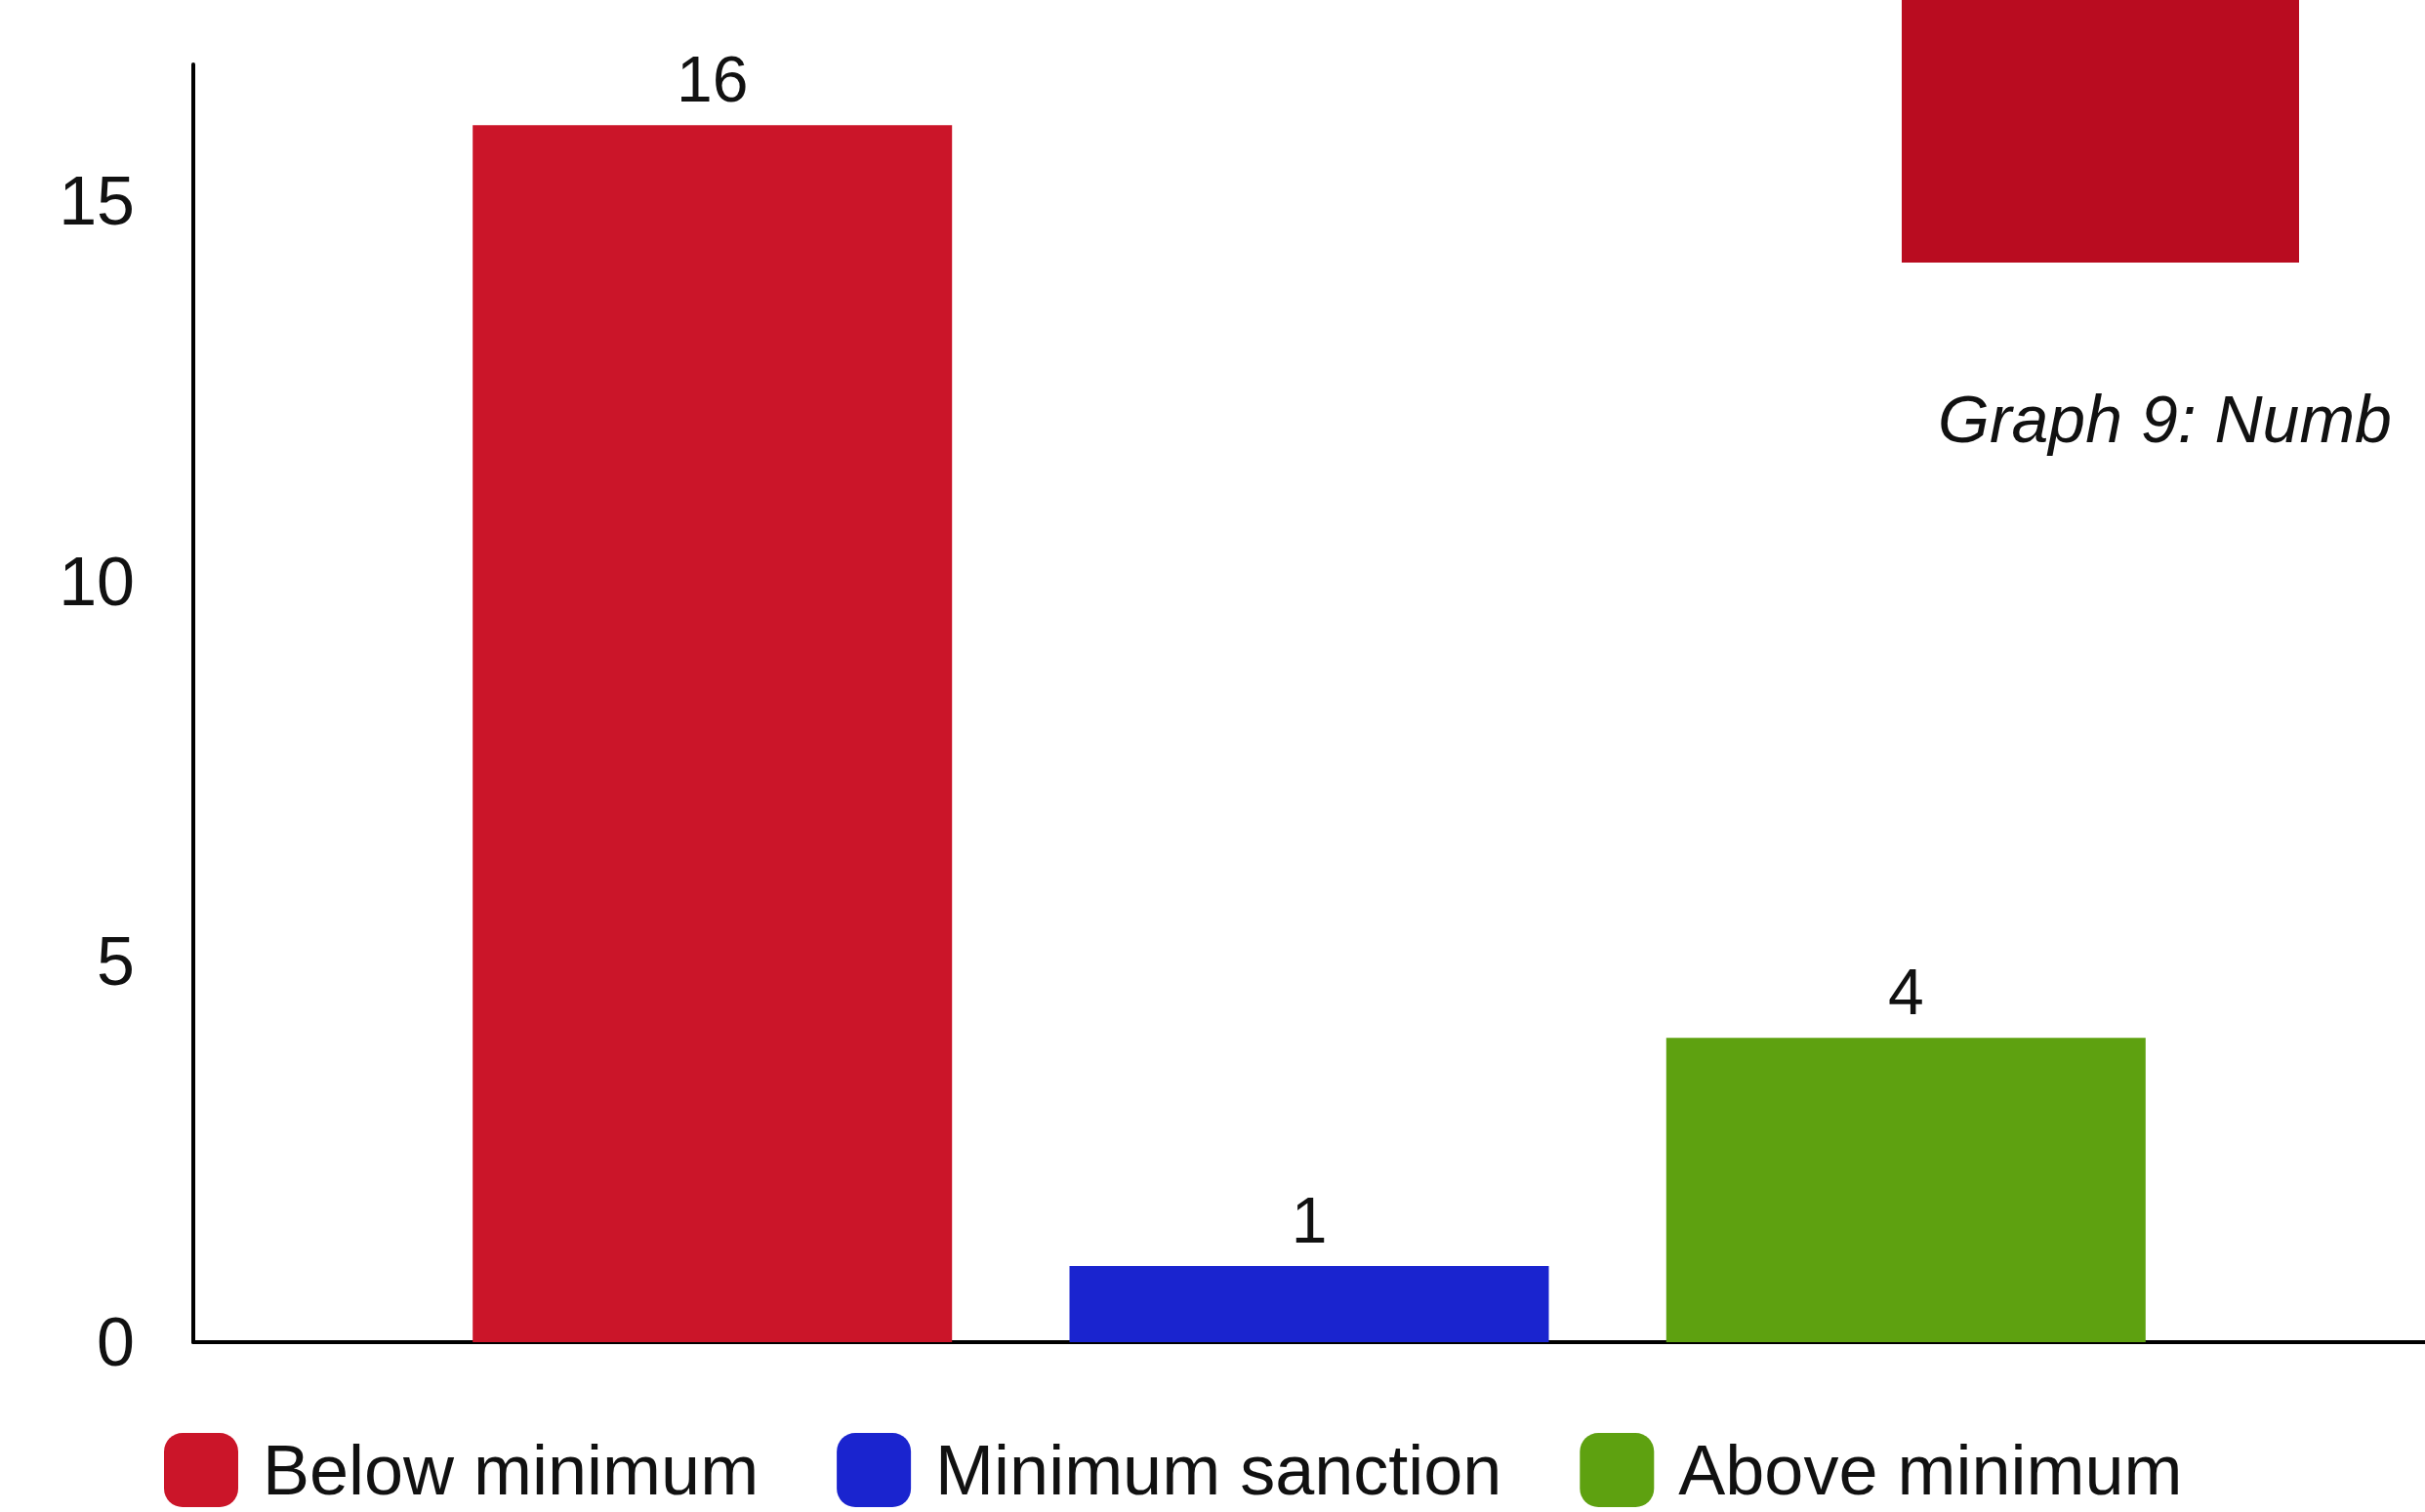 Image resolution: width=2425 pixels, height=1512 pixels. I want to click on legend-label: Above minimum, so click(1930, 1470).